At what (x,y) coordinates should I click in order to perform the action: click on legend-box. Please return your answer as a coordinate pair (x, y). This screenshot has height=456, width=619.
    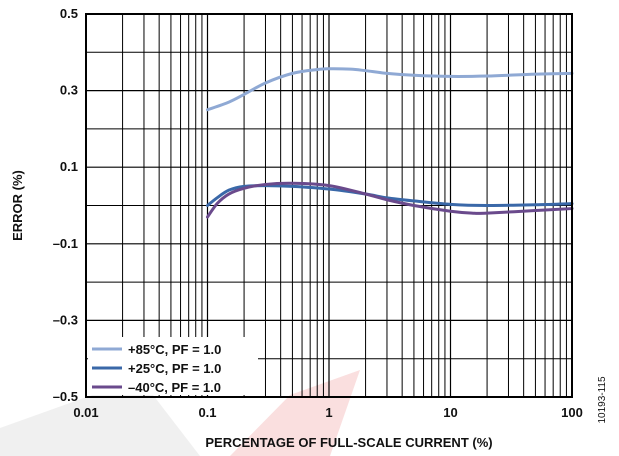
    Looking at the image, I should click on (173, 366).